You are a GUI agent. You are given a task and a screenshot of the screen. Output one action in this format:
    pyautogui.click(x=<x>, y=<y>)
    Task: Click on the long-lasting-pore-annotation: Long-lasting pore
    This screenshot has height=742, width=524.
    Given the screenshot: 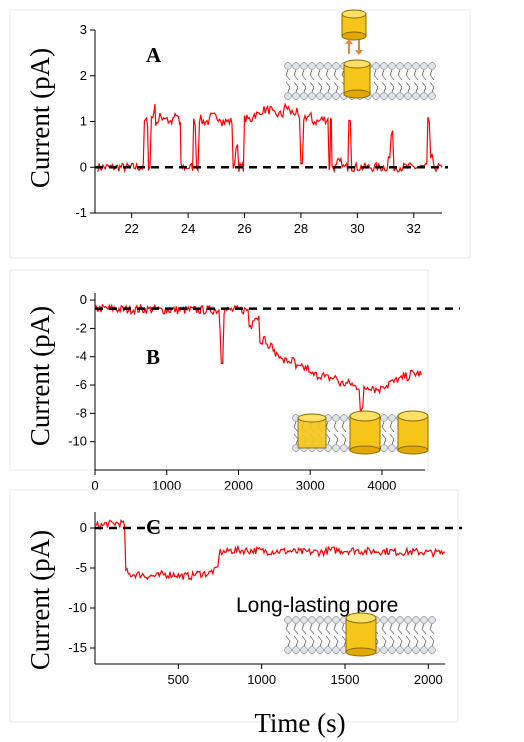 What is the action you would take?
    pyautogui.click(x=317, y=605)
    